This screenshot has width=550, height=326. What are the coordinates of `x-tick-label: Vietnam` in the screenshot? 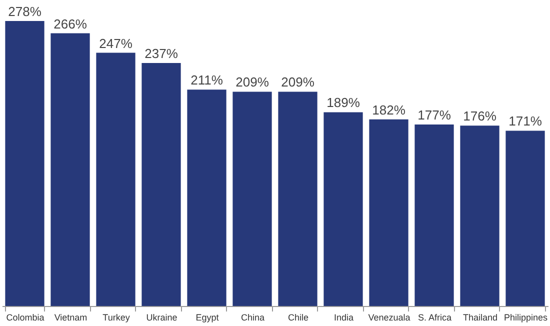 It's located at (71, 317).